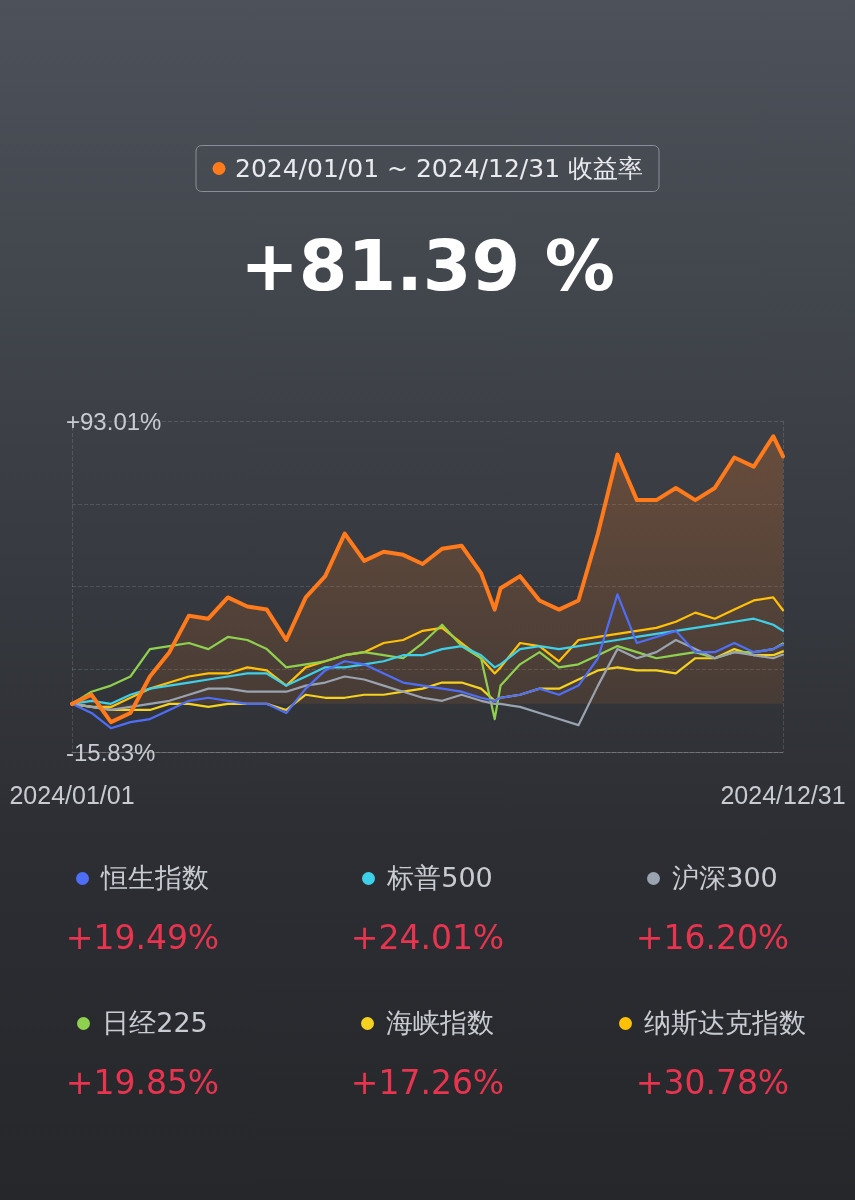  I want to click on chart-subtitle: +81.39 %, so click(427, 266).